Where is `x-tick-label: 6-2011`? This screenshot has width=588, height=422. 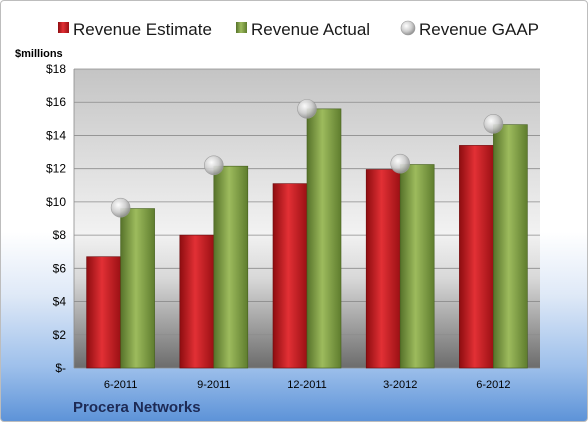 x-tick-label: 6-2011 is located at coordinates (120, 385).